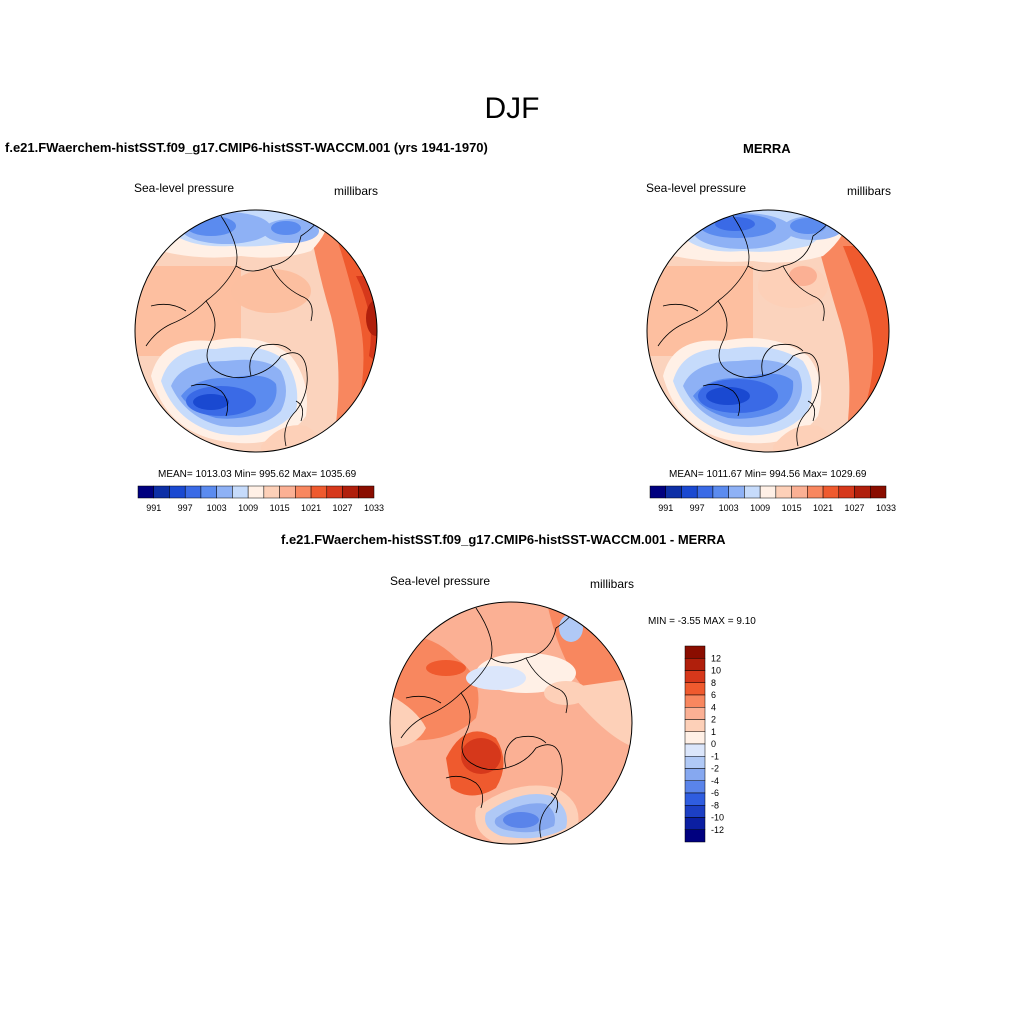 This screenshot has height=1024, width=1024. Describe the element at coordinates (702, 621) in the screenshot. I see `panel-stats: MIN = -3.55 MAX = 9.10` at that location.